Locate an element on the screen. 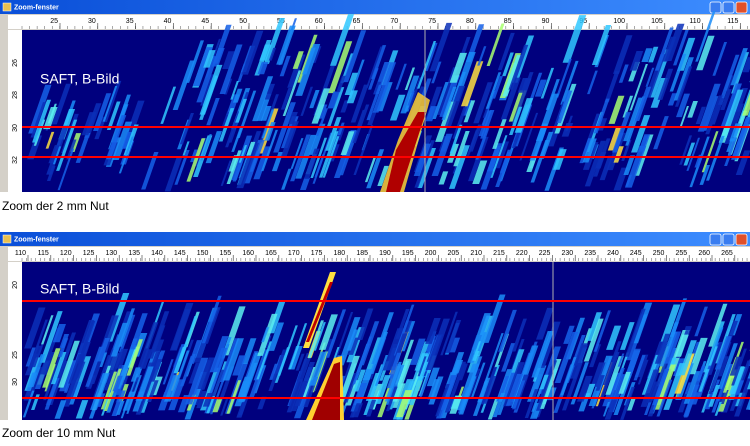  ruler-label: 240 is located at coordinates (613, 253).